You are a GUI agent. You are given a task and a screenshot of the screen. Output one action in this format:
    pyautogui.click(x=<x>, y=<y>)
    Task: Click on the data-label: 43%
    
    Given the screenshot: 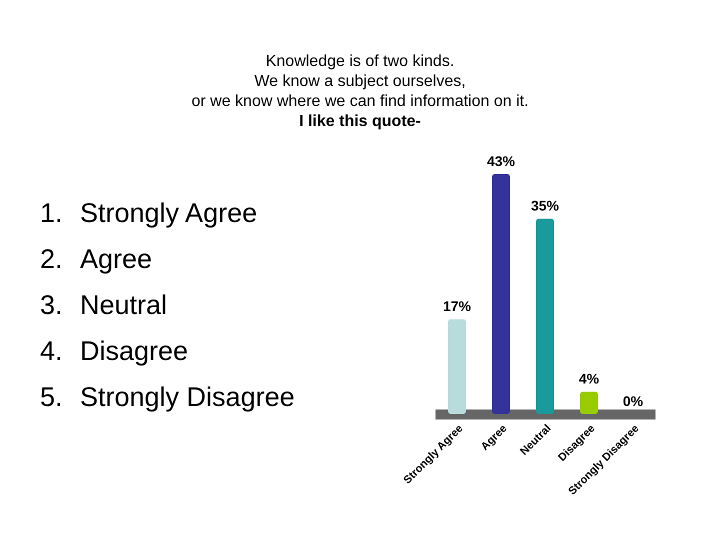 What is the action you would take?
    pyautogui.click(x=501, y=161)
    